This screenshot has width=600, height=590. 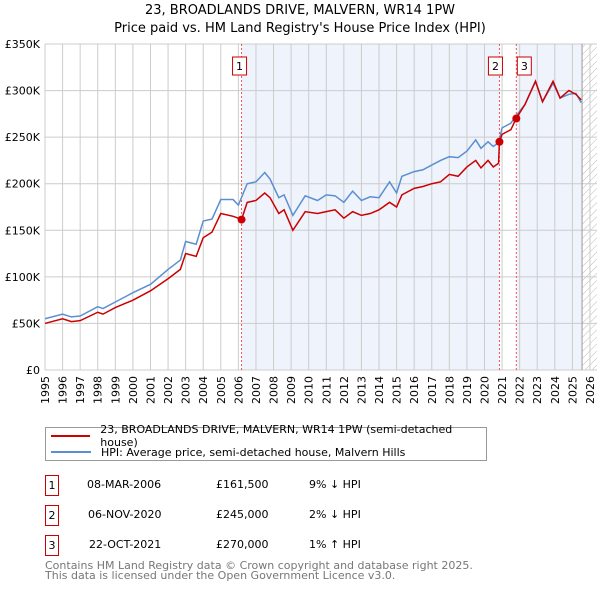 I want to click on x-tick-label: 2021, so click(x=502, y=390).